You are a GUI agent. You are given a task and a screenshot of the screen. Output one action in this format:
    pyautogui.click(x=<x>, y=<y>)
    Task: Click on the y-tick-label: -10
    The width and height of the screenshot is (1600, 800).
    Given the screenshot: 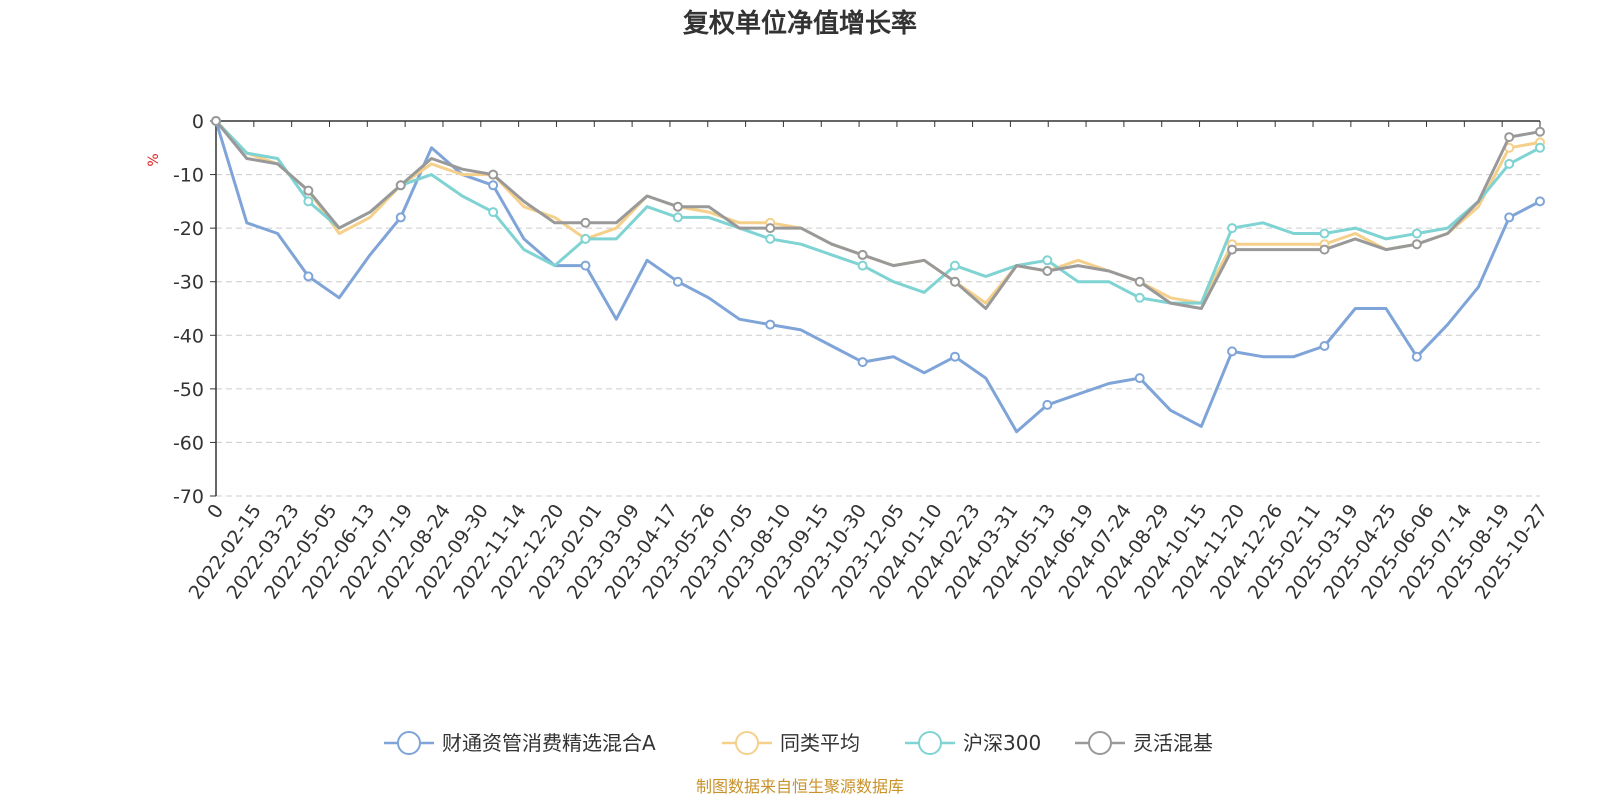 What is the action you would take?
    pyautogui.click(x=188, y=176)
    